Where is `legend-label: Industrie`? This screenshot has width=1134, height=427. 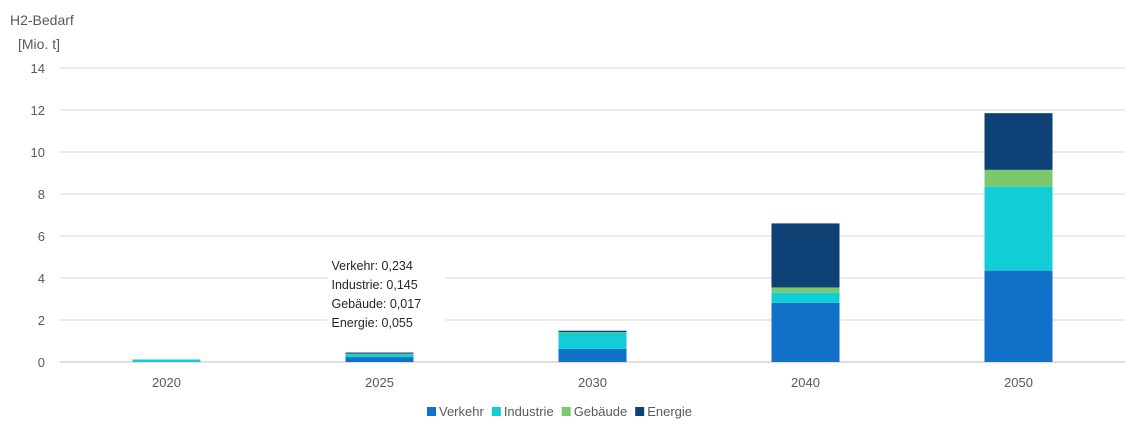
legend-label: Industrie is located at coordinates (529, 411).